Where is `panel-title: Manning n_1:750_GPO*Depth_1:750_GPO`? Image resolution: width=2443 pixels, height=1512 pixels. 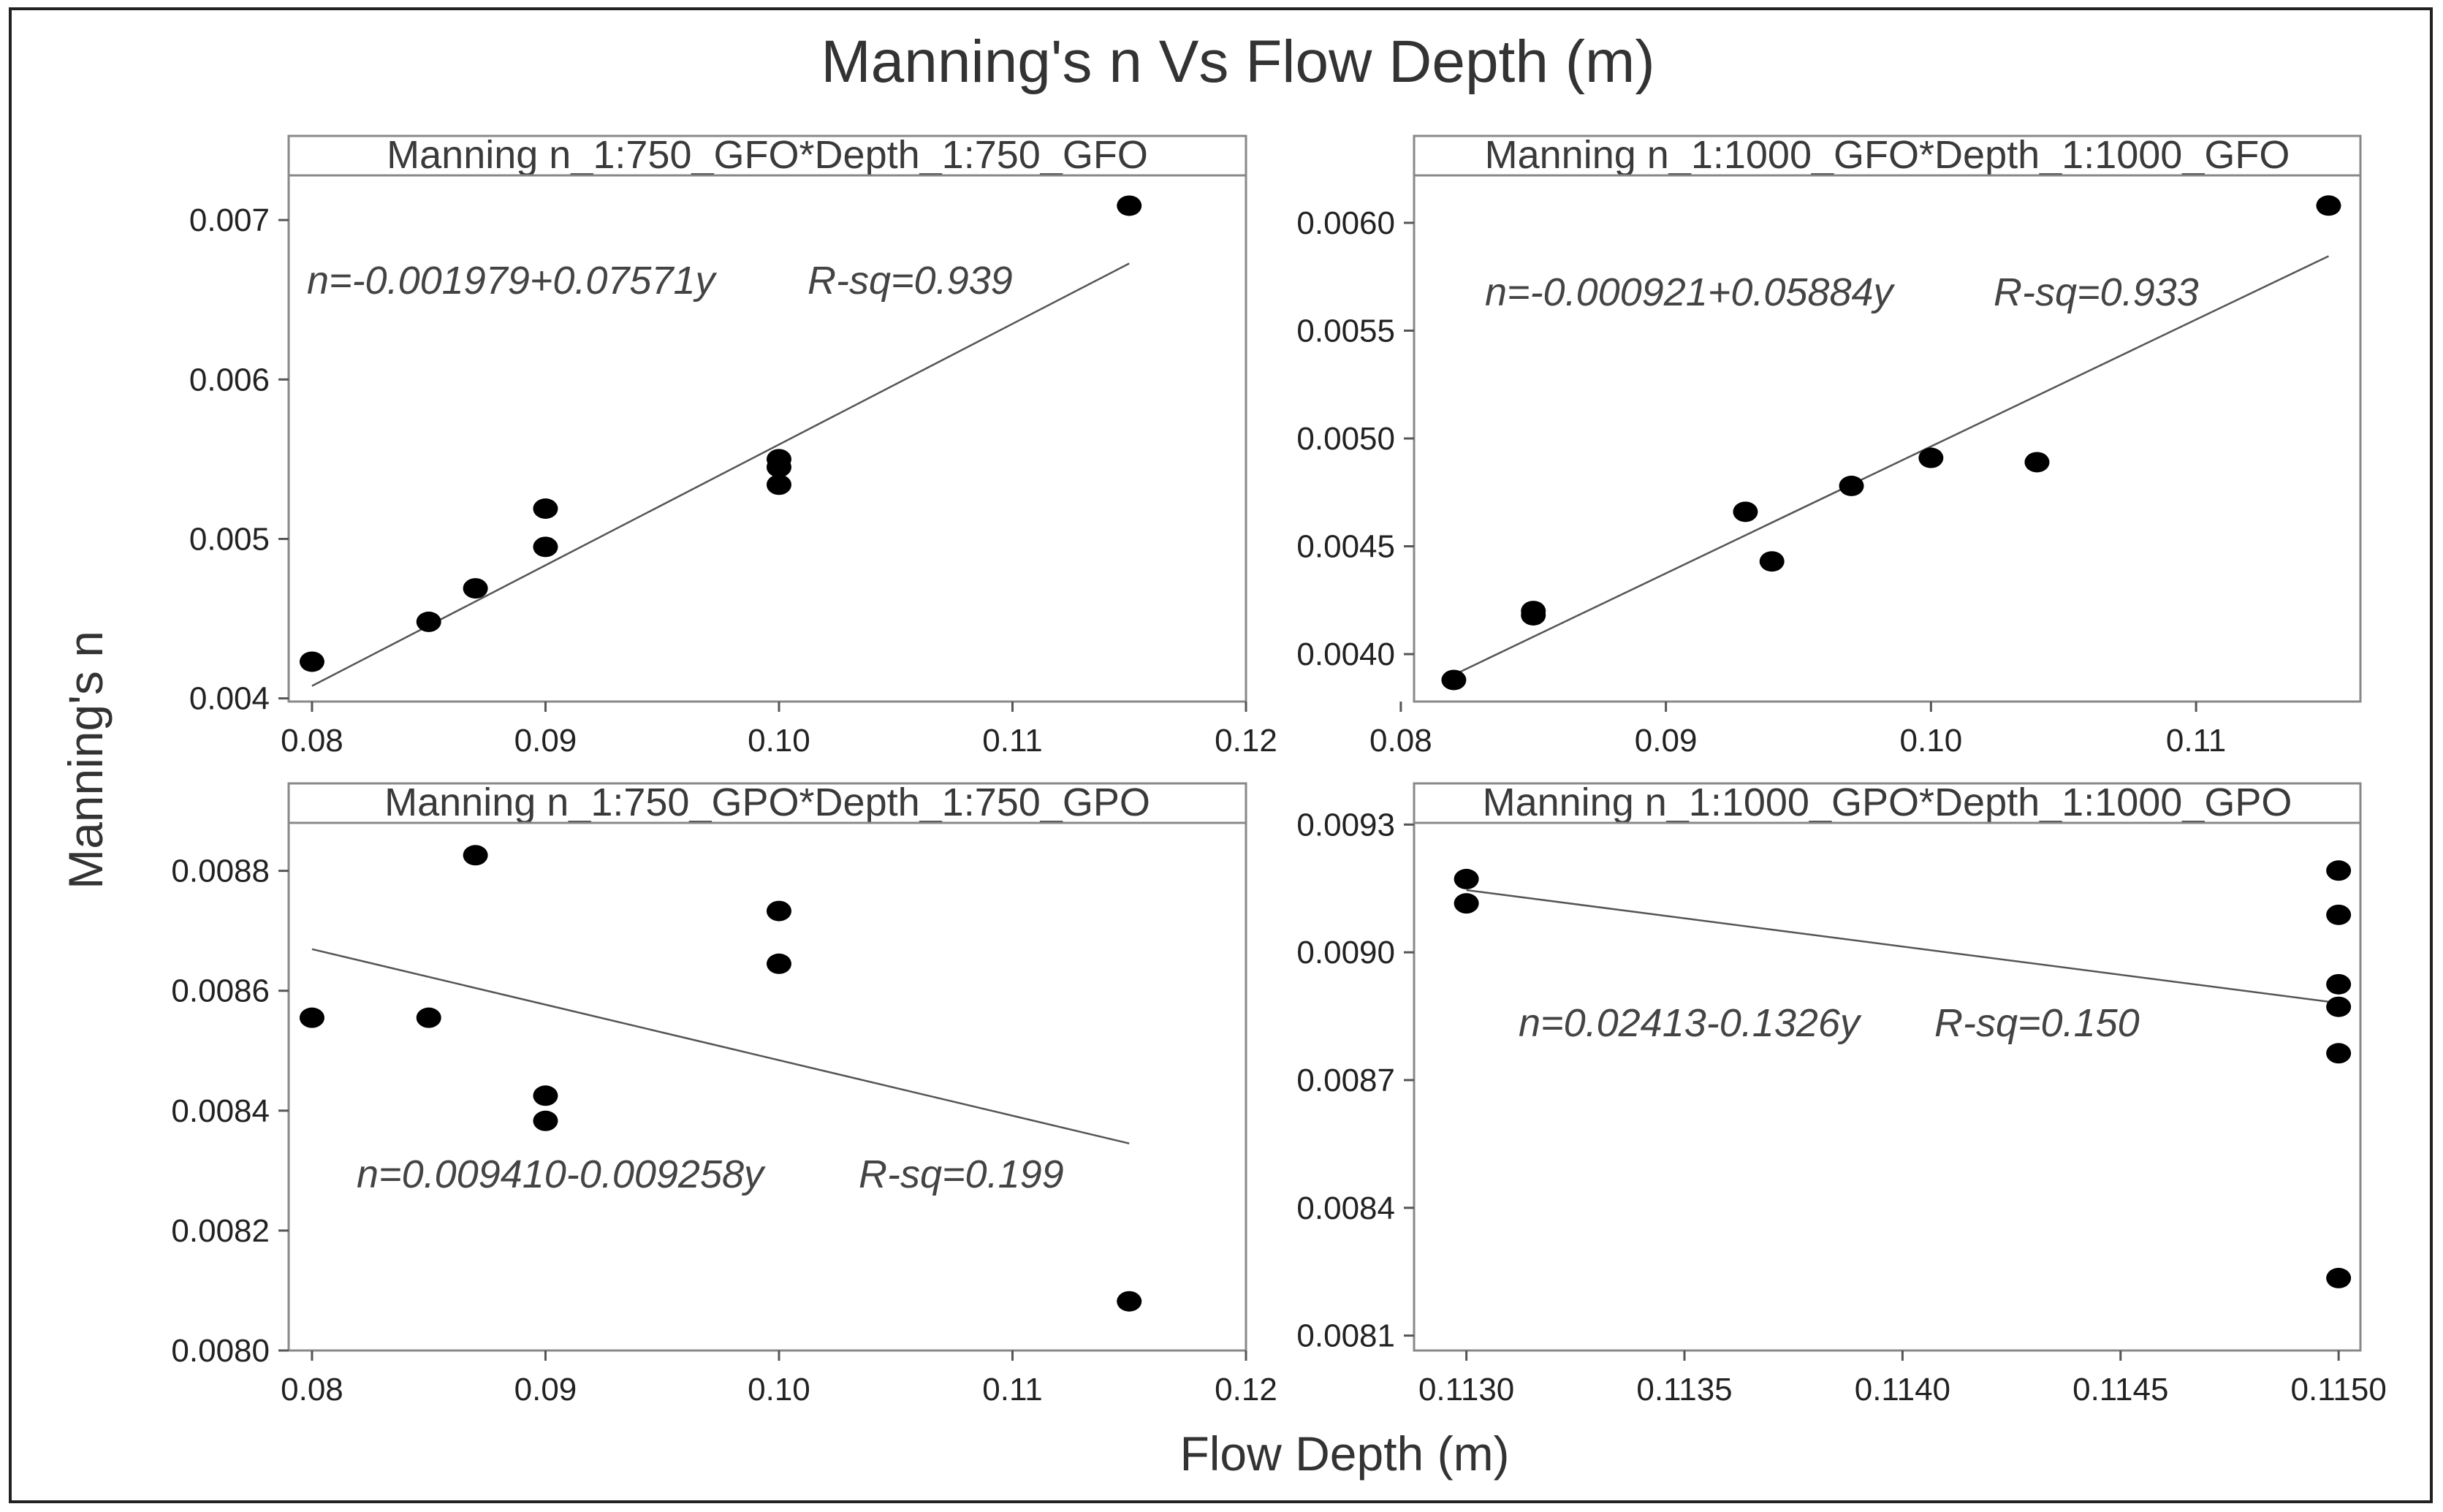 panel-title: Manning n_1:750_GPO*Depth_1:750_GPO is located at coordinates (767, 802).